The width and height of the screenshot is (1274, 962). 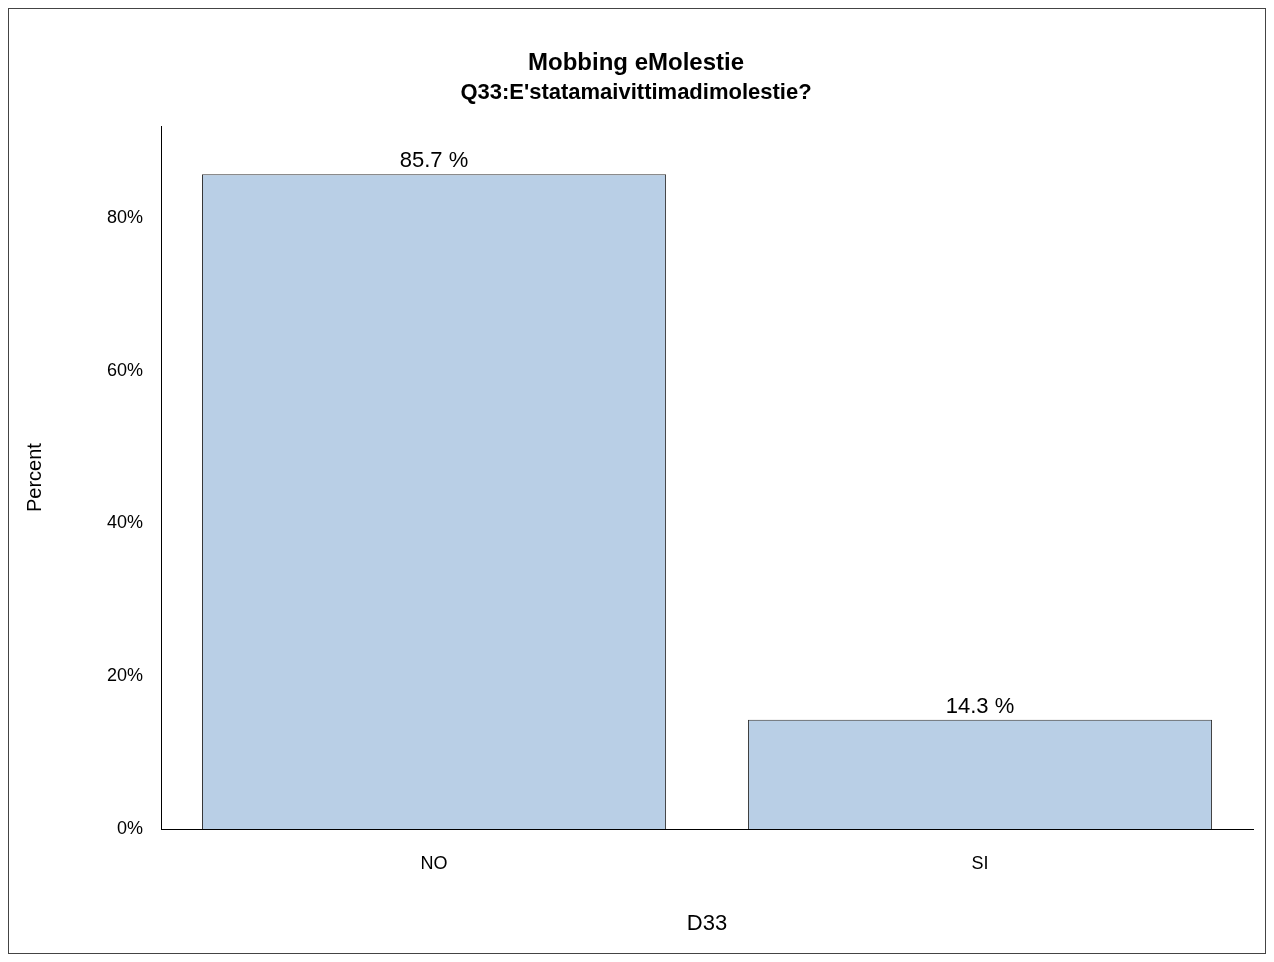 What do you see at coordinates (707, 922) in the screenshot?
I see `x-axis-title: D33` at bounding box center [707, 922].